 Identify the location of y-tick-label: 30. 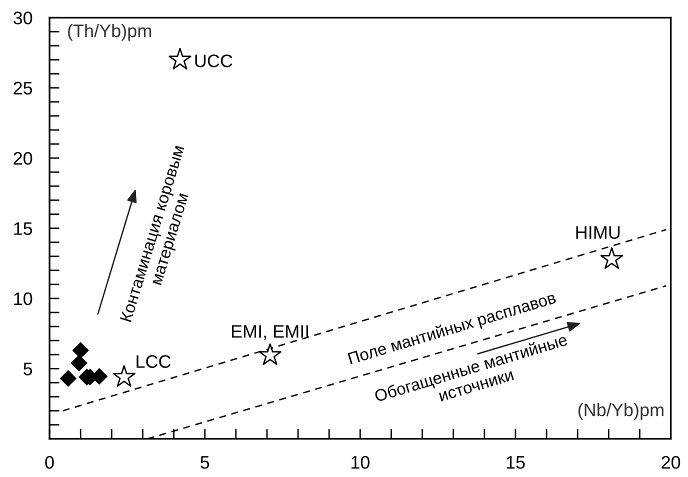
(22, 18).